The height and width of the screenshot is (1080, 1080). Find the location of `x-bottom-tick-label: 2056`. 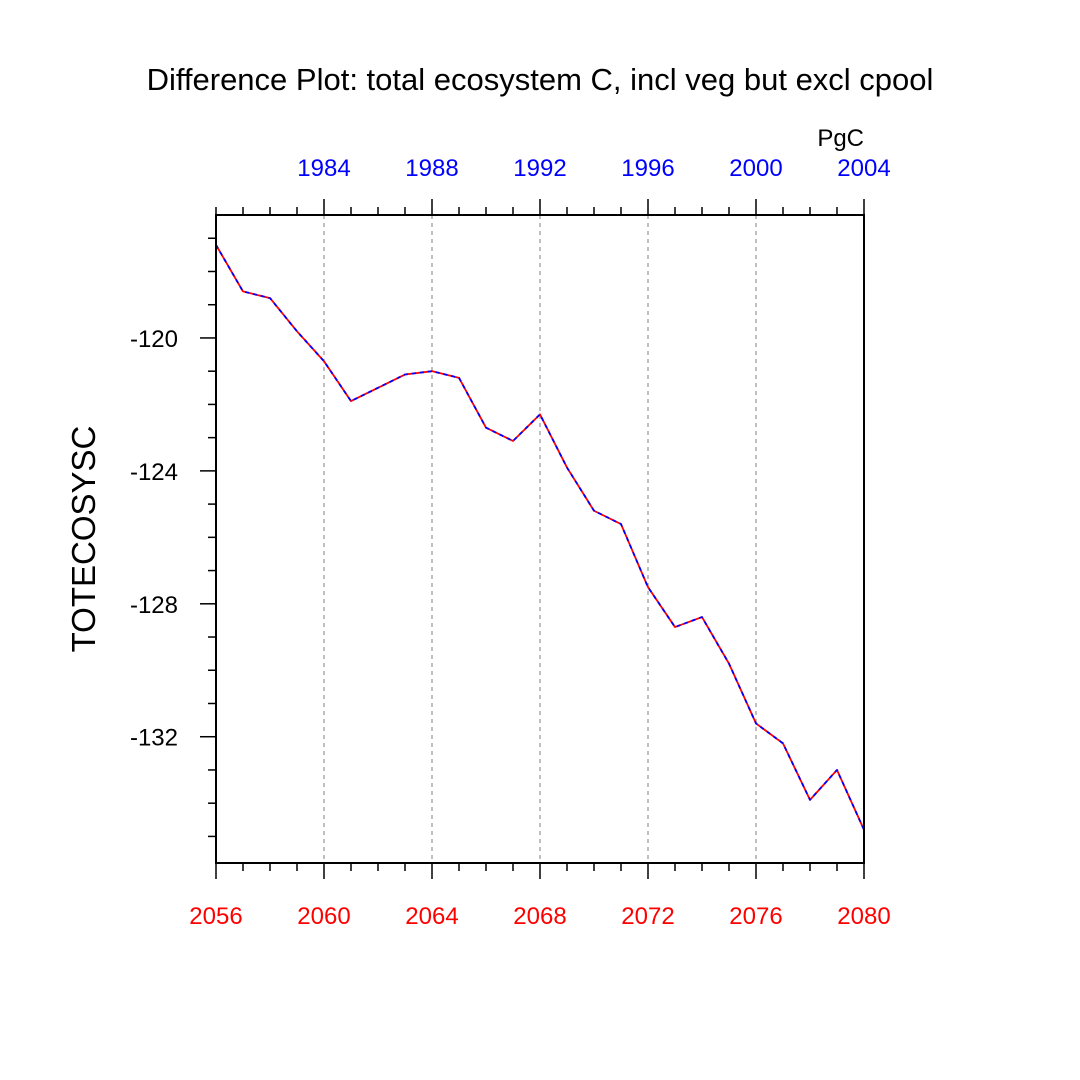

x-bottom-tick-label: 2056 is located at coordinates (215, 916).